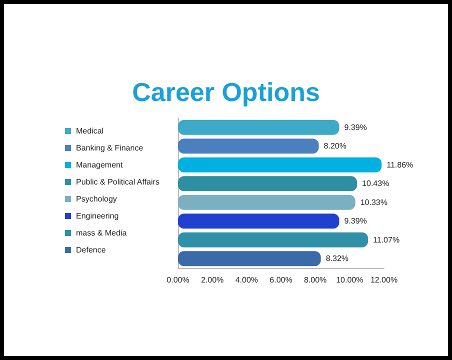 The height and width of the screenshot is (360, 452). What do you see at coordinates (100, 165) in the screenshot?
I see `legend-label: Management` at bounding box center [100, 165].